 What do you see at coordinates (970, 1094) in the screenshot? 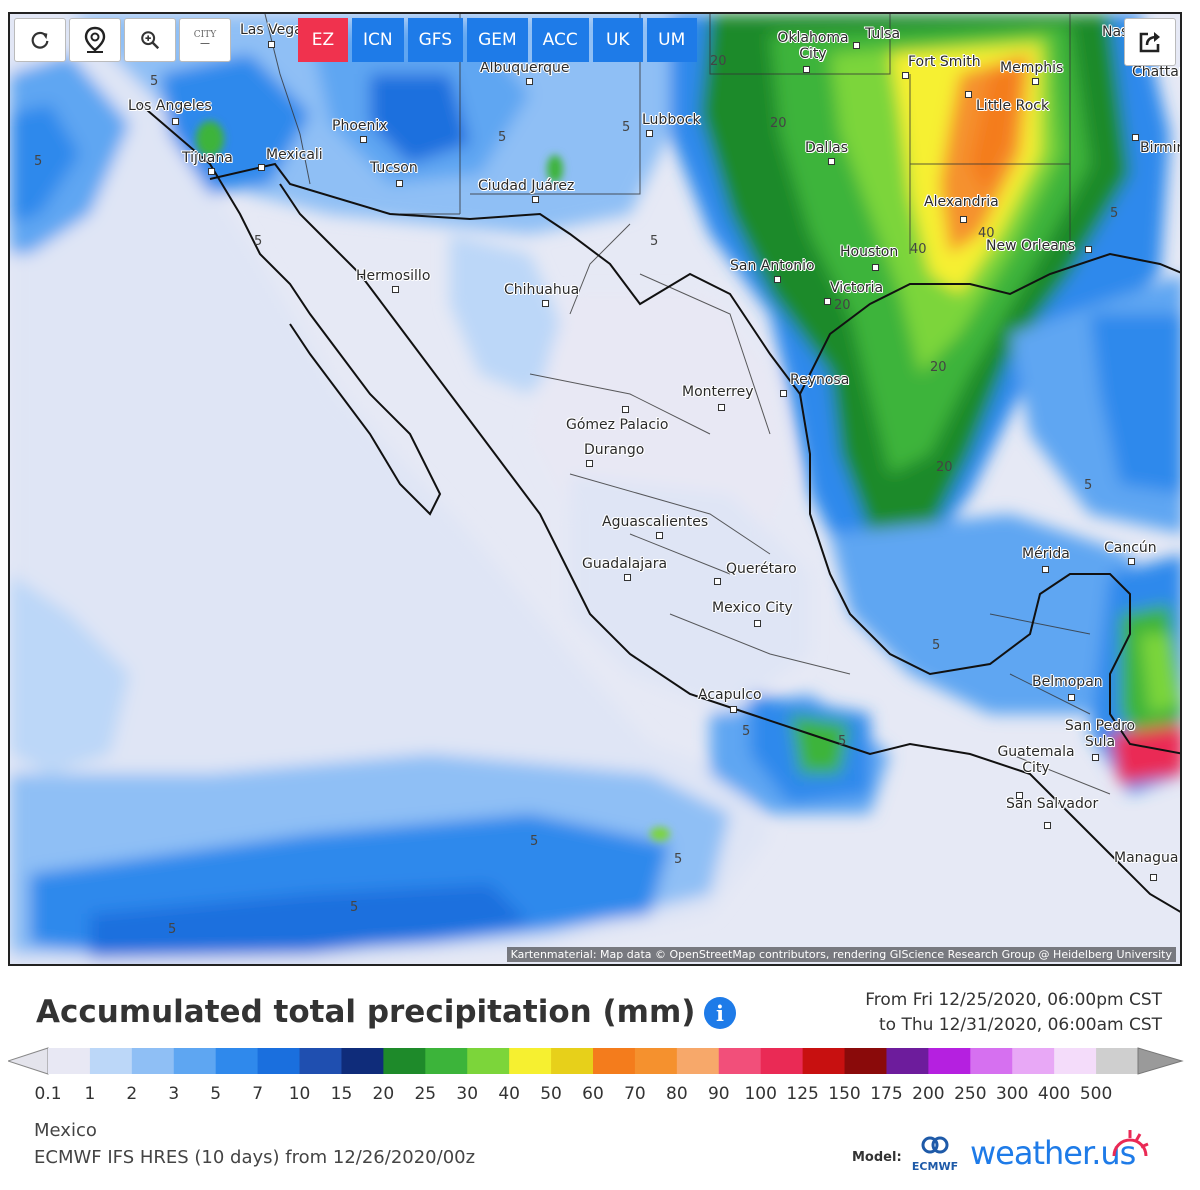
I see `scale-label: 250` at bounding box center [970, 1094].